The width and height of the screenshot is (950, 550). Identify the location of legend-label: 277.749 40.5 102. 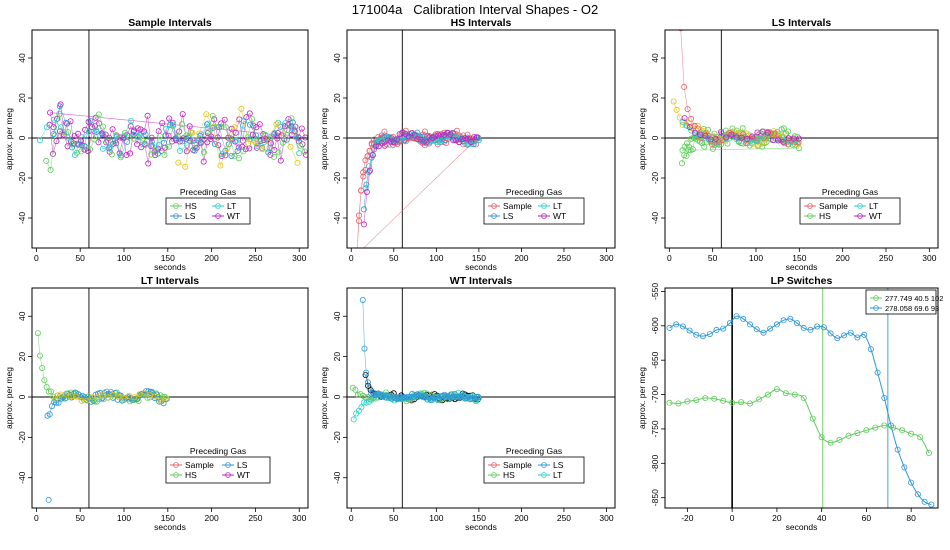
(914, 298).